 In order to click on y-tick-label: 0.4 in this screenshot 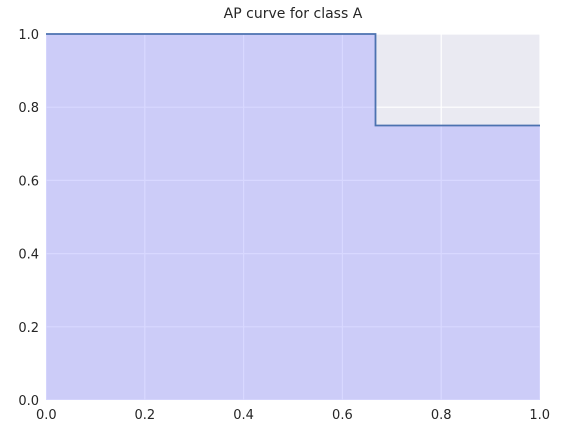, I will do `click(28, 255)`.